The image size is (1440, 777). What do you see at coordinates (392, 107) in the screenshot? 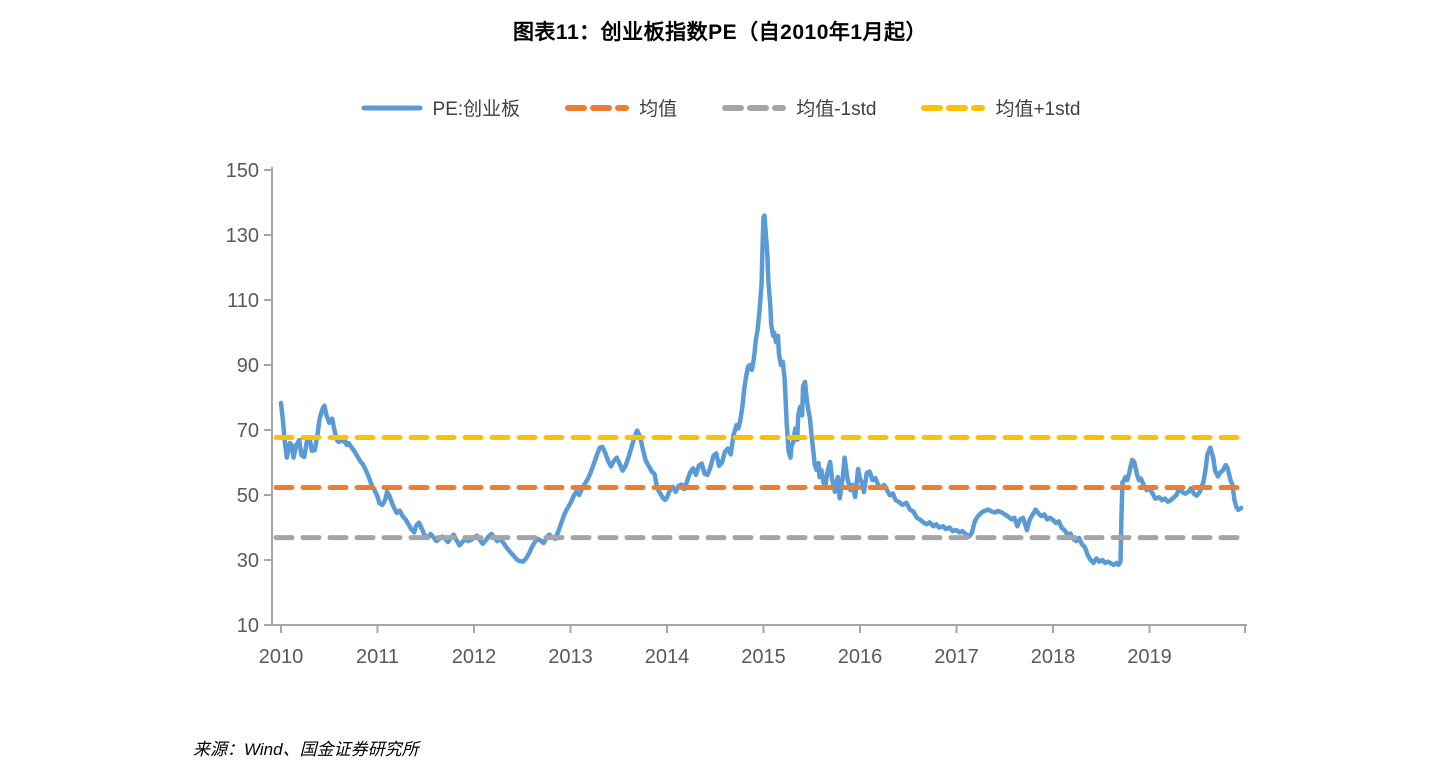
I see `pe-line-swatch-icon` at bounding box center [392, 107].